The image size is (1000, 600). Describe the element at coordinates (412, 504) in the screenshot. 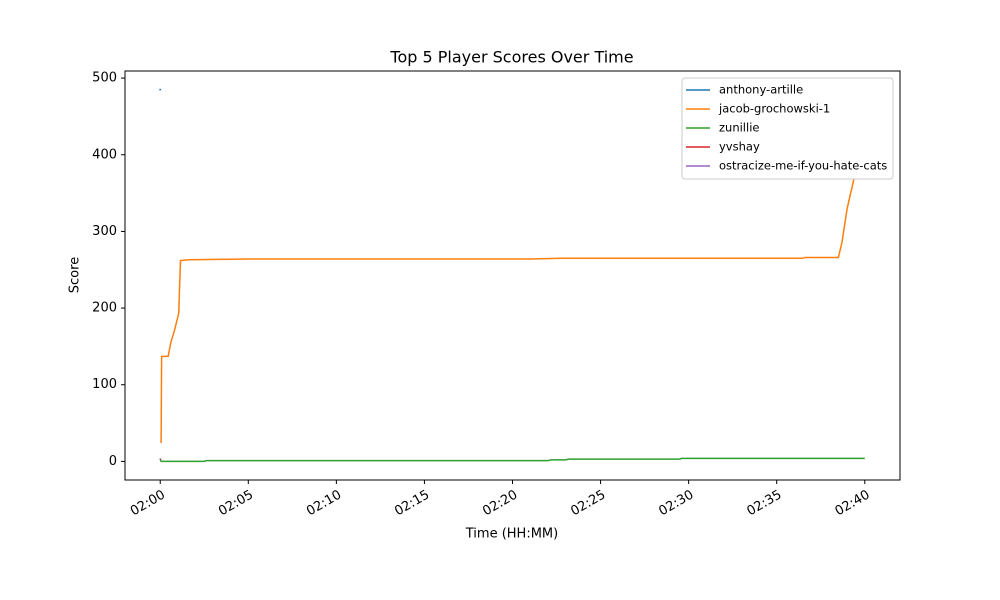

I see `x-tick-label: 02:15` at that location.